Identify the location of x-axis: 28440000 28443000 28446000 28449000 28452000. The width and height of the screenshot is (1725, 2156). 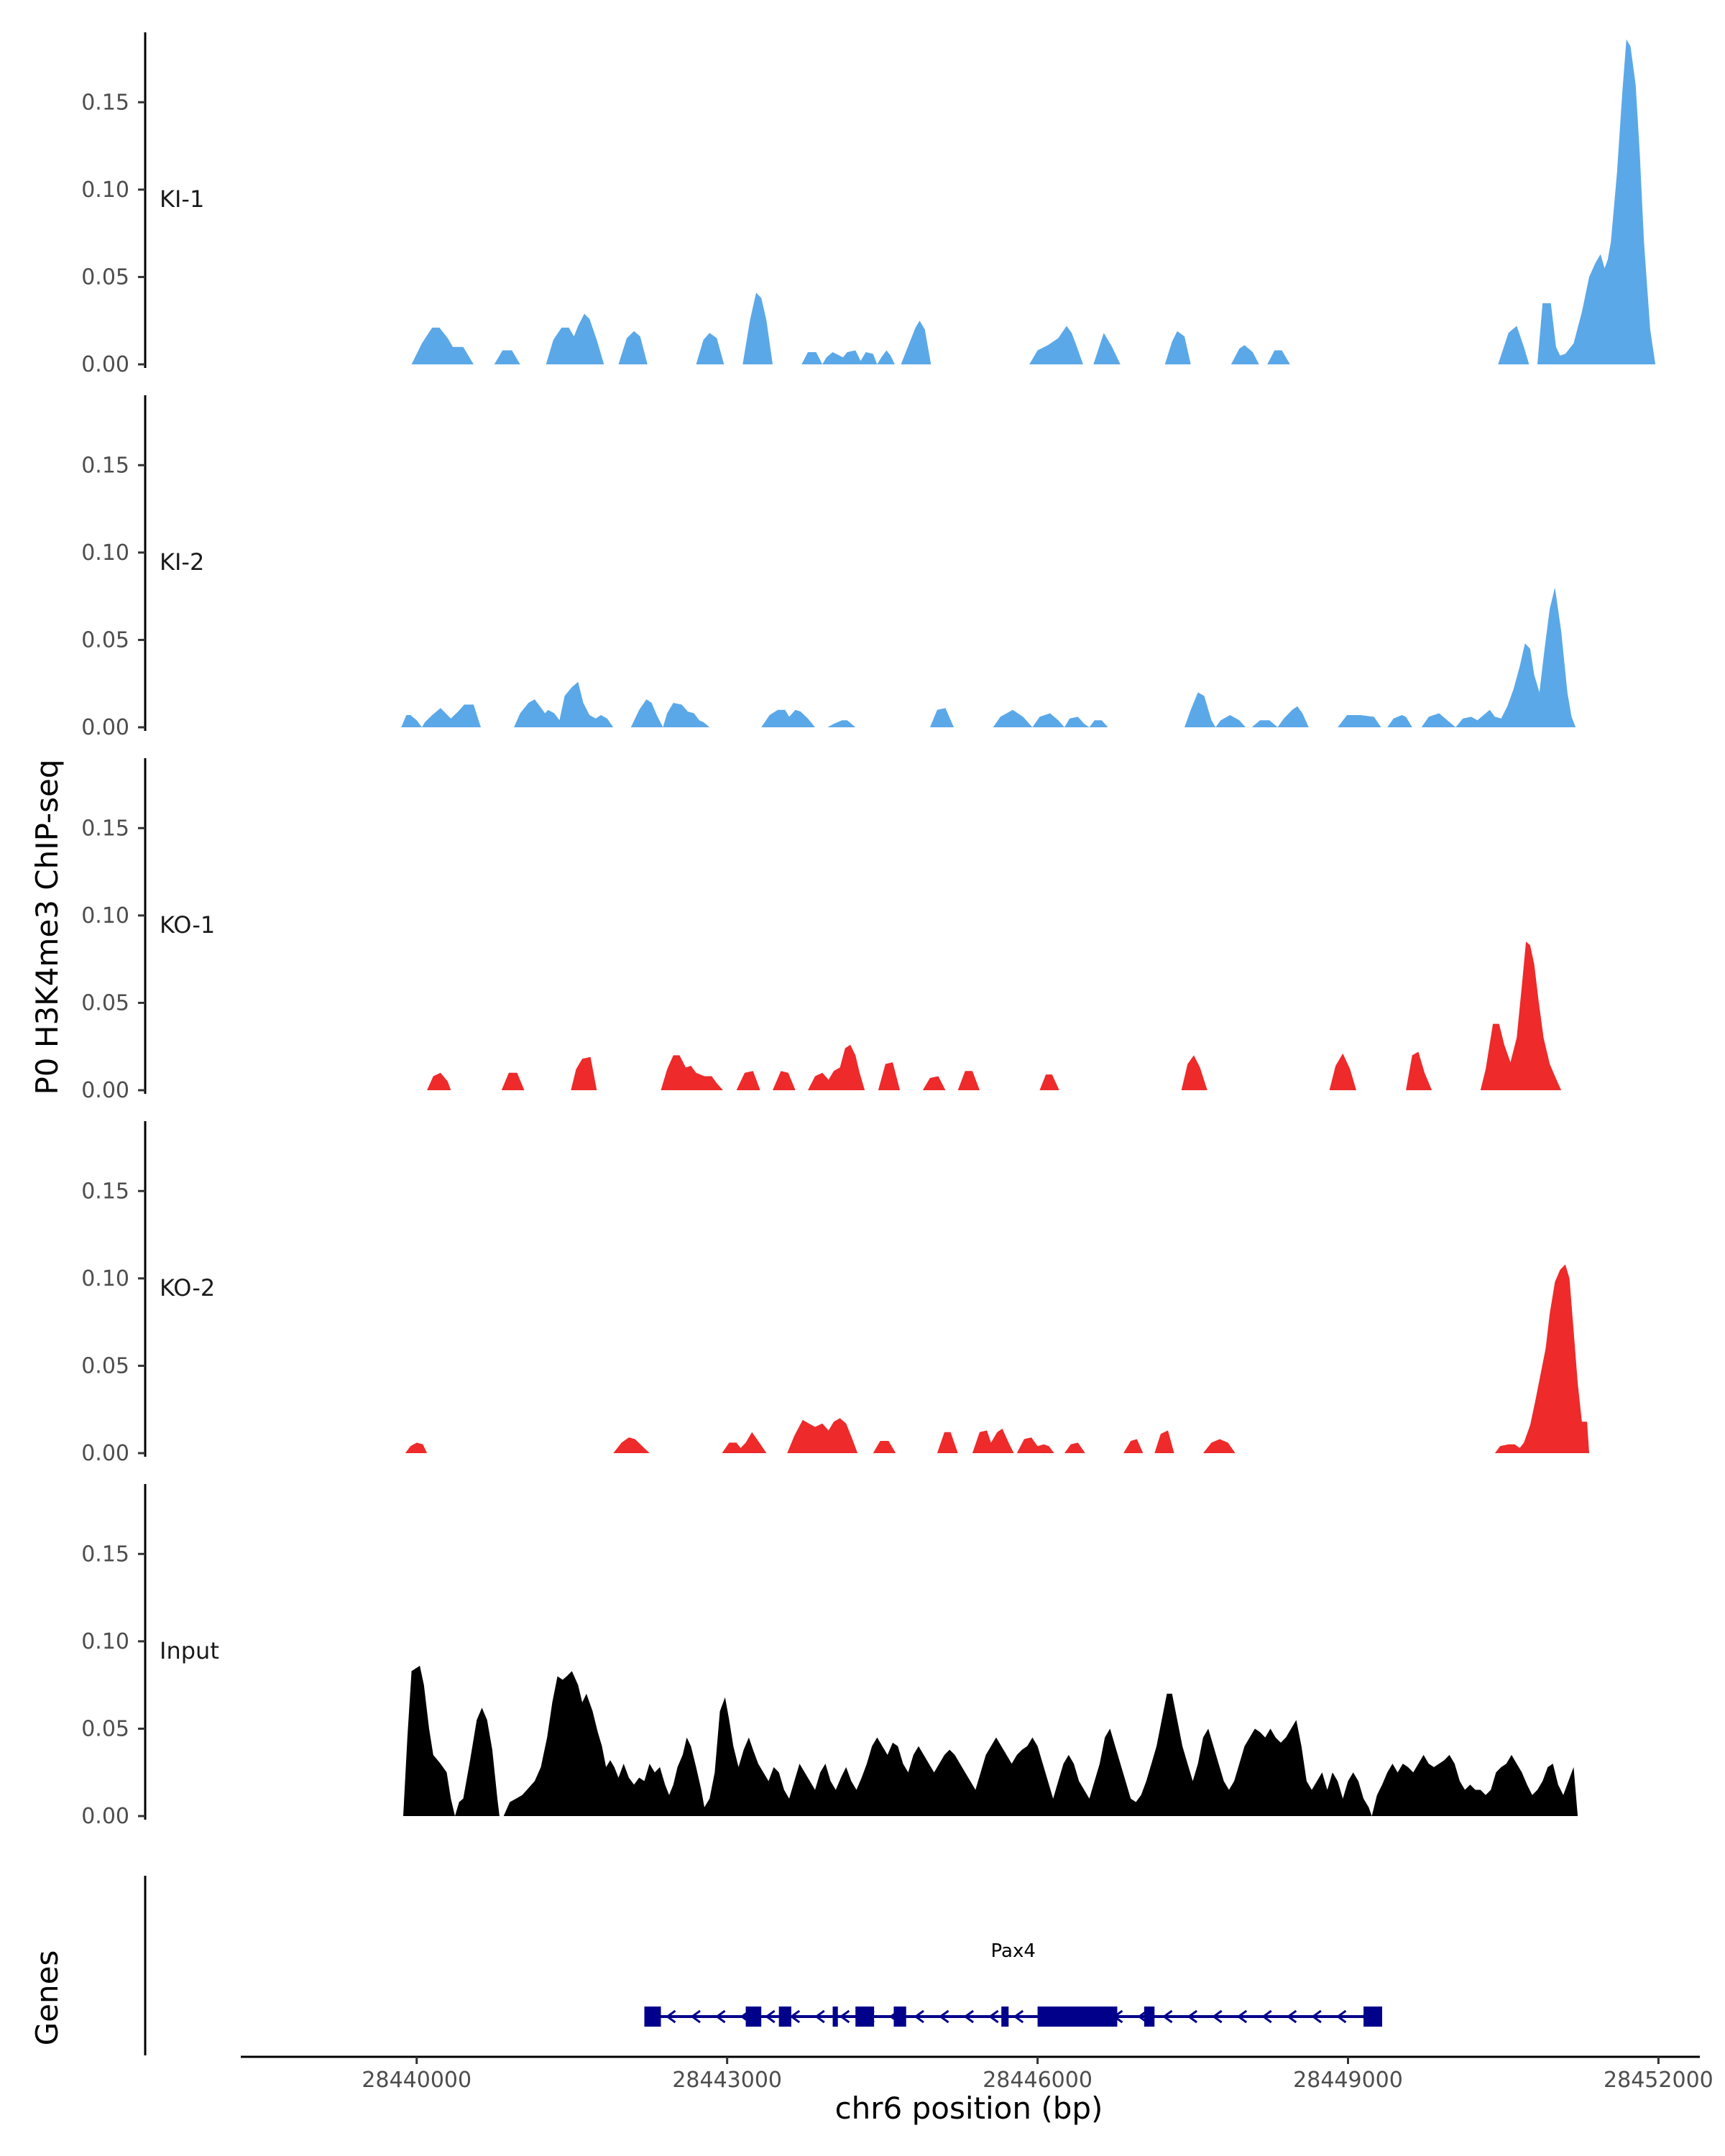
(977, 2074).